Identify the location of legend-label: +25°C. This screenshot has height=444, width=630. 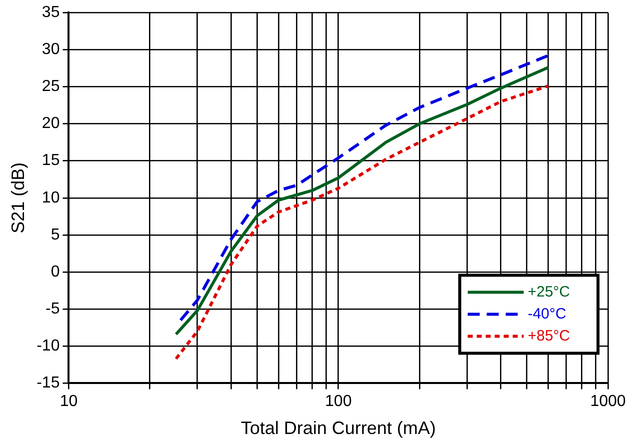
(549, 291).